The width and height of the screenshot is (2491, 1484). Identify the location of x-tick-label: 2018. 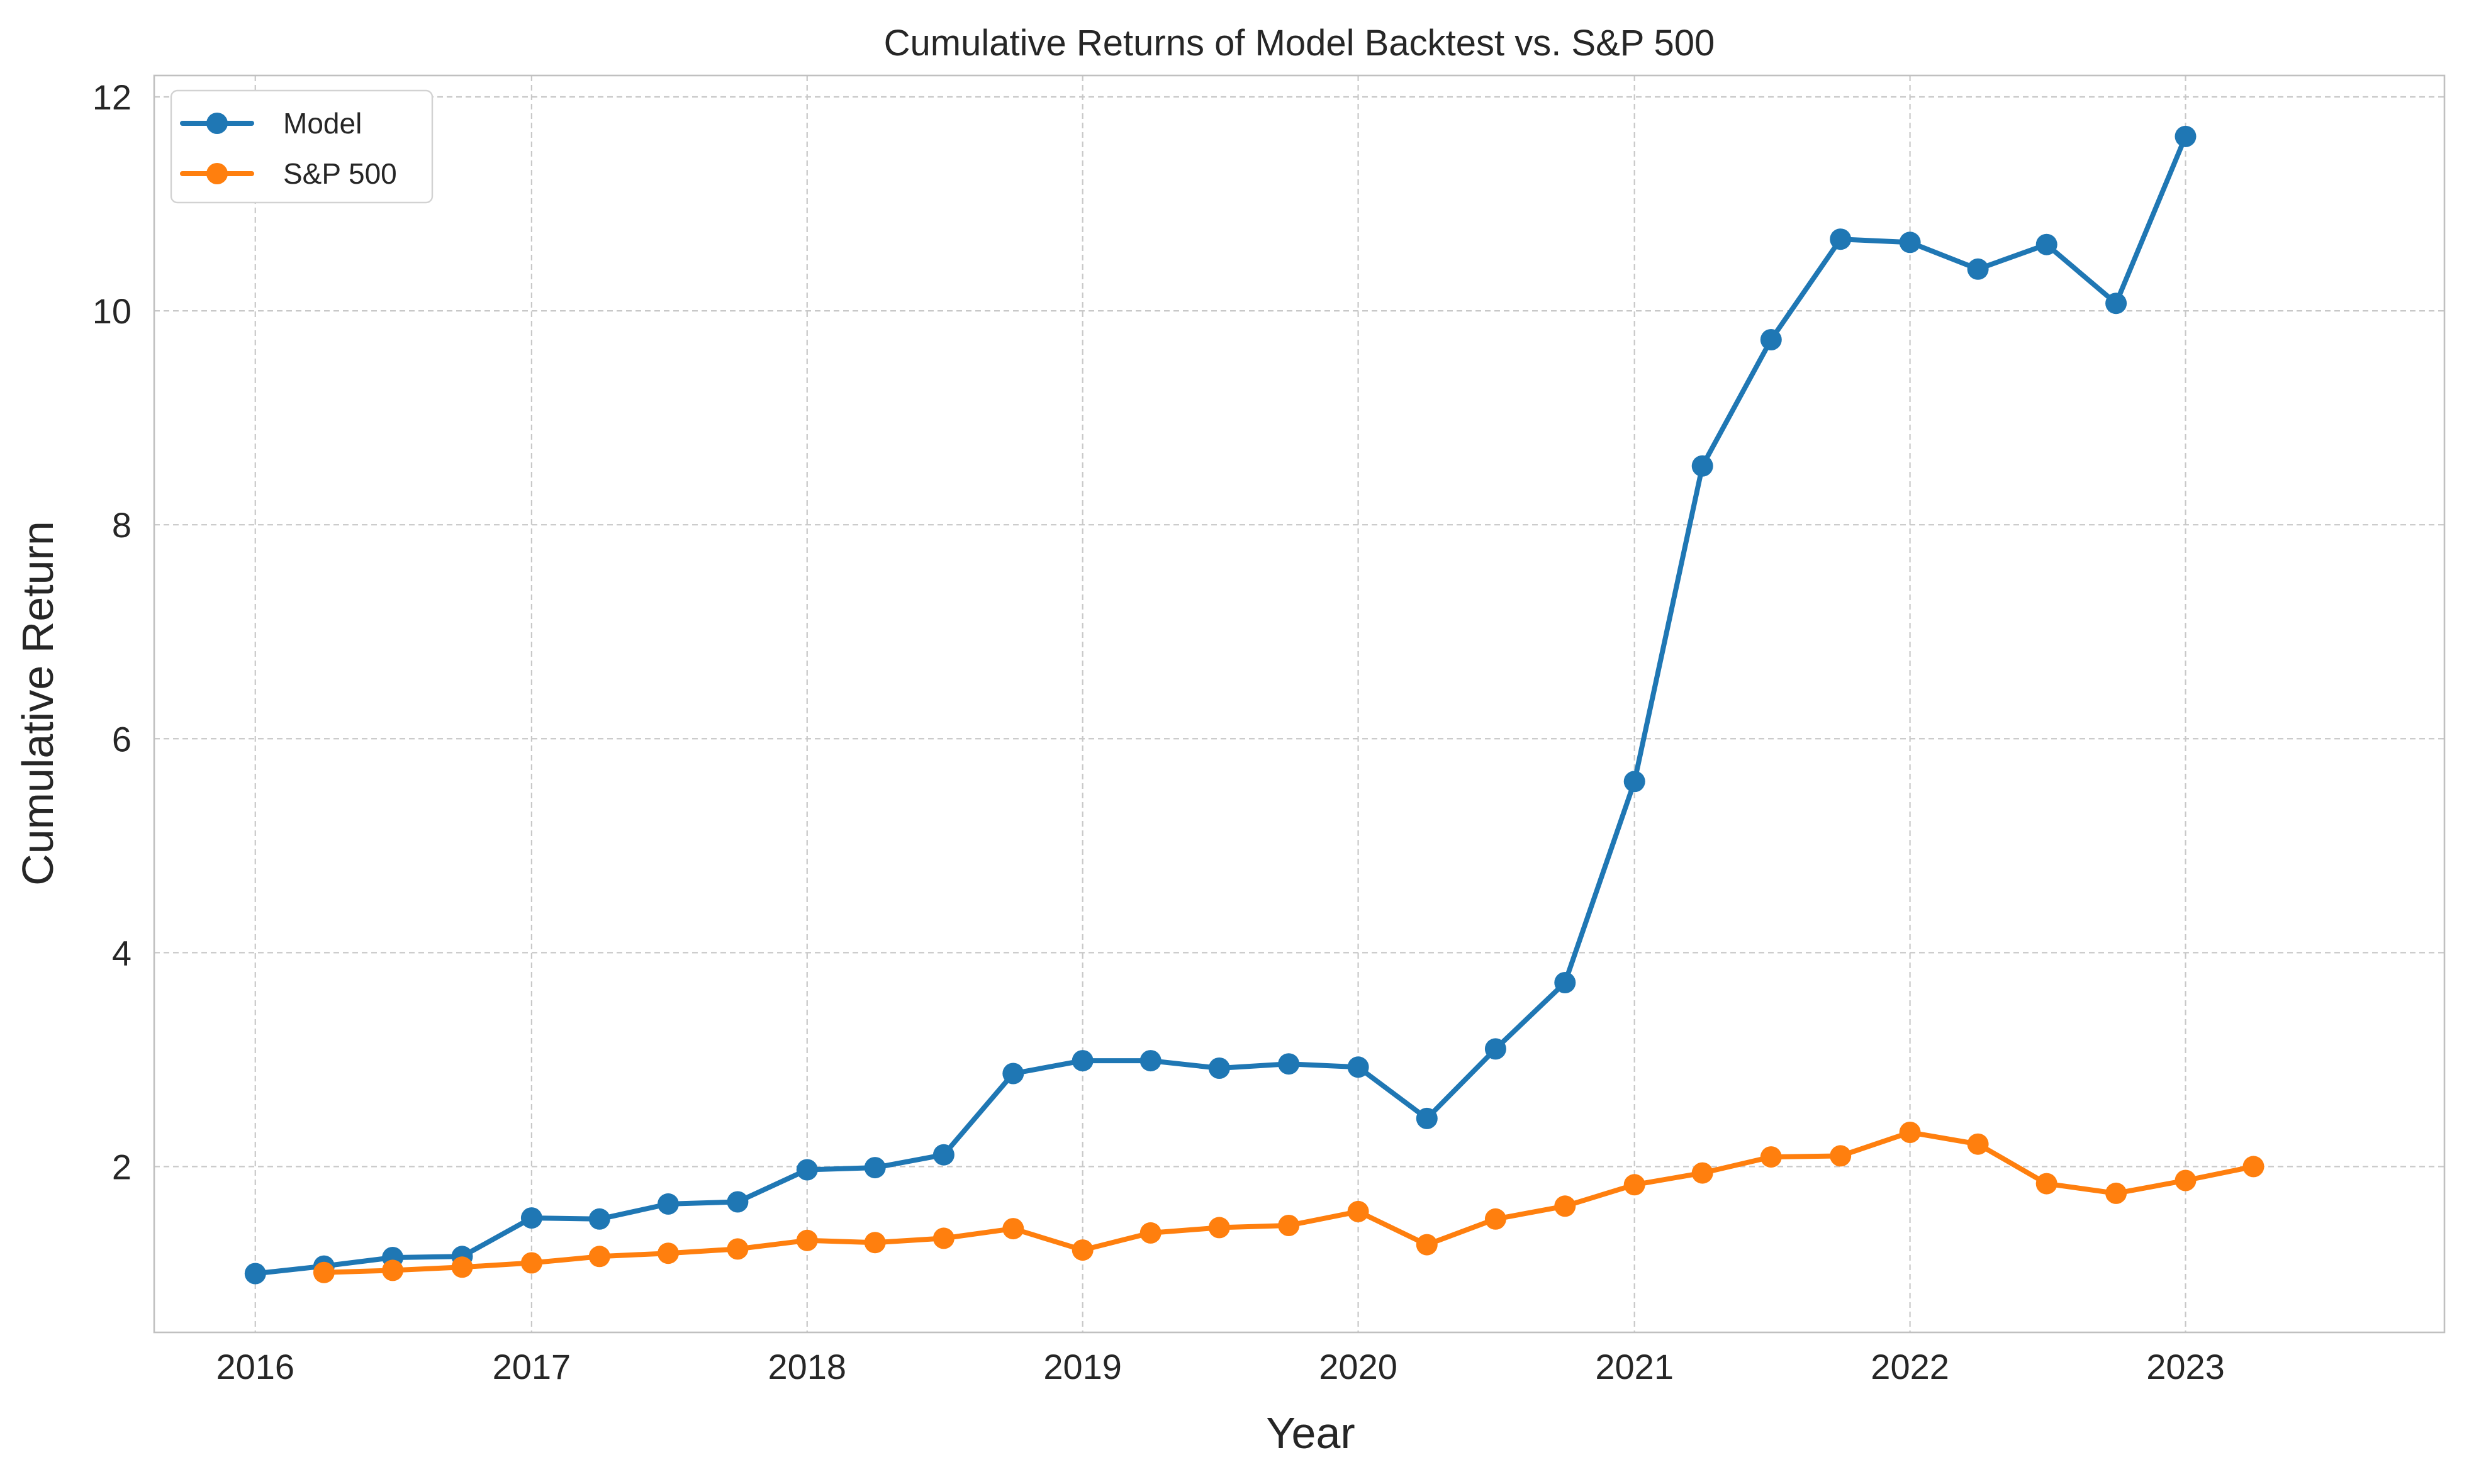
(807, 1366).